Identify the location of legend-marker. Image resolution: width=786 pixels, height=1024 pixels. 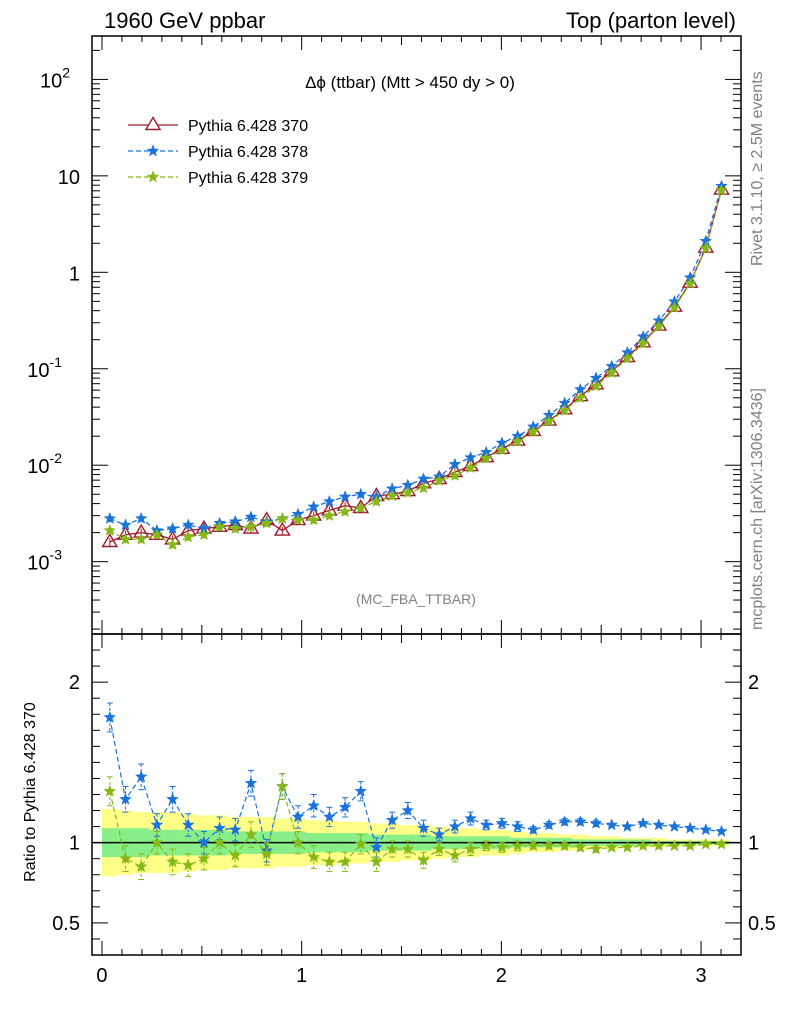
(153, 176).